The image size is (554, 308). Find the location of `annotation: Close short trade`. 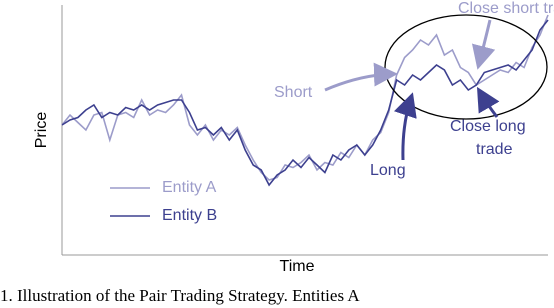

annotation: Close short trade is located at coordinates (506, 8).